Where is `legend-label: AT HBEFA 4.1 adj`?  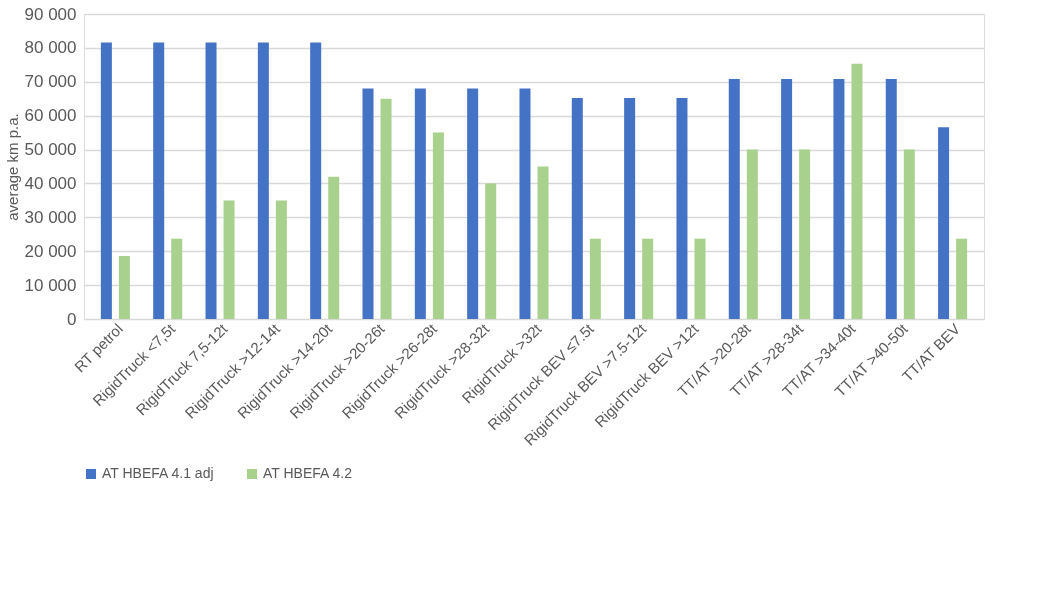
legend-label: AT HBEFA 4.1 adj is located at coordinates (158, 473).